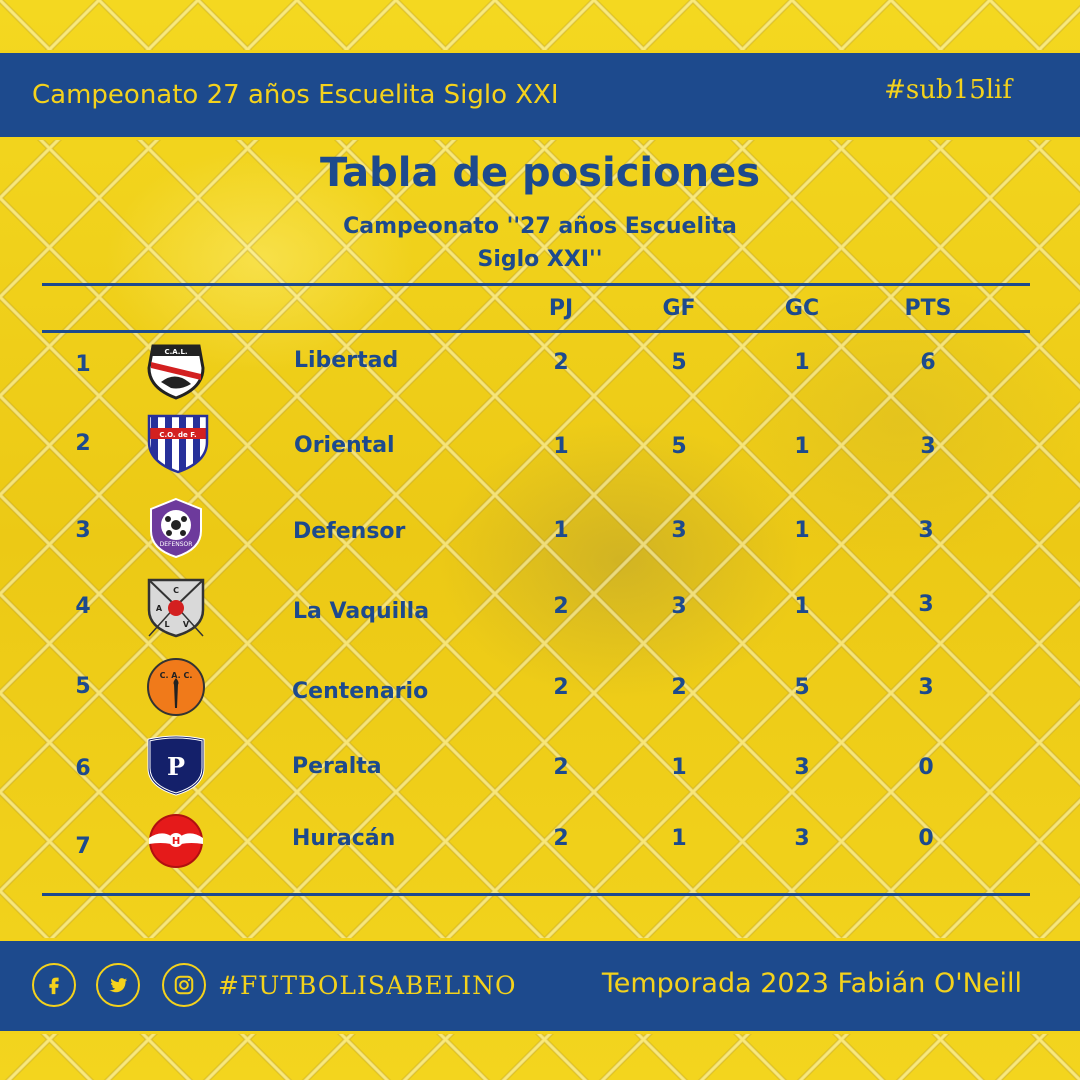 Image resolution: width=1080 pixels, height=1080 pixels. What do you see at coordinates (679, 308) in the screenshot?
I see `column-header-gf: GF` at bounding box center [679, 308].